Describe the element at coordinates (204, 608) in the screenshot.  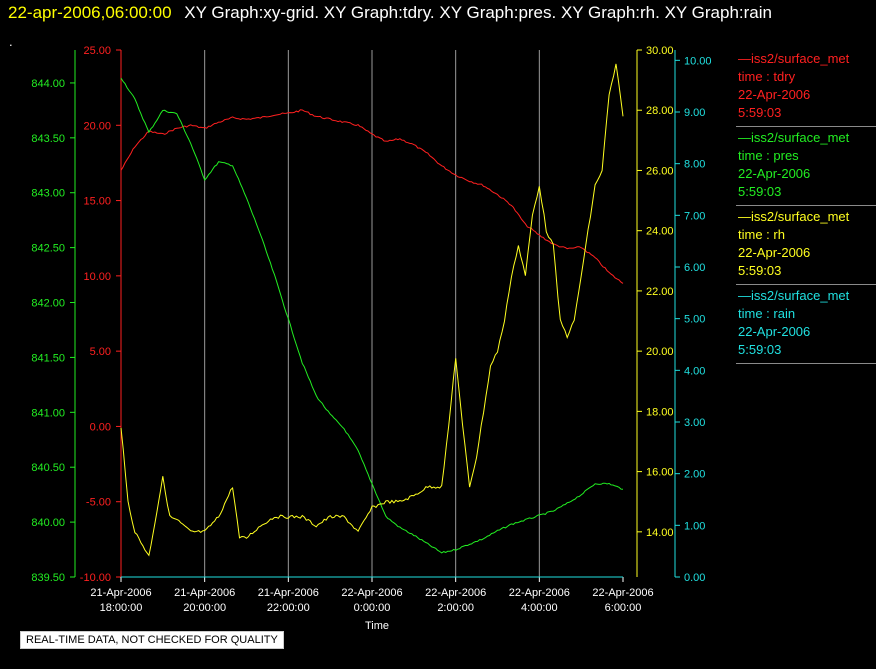
I see `x-tick-time: 20:00:00` at that location.